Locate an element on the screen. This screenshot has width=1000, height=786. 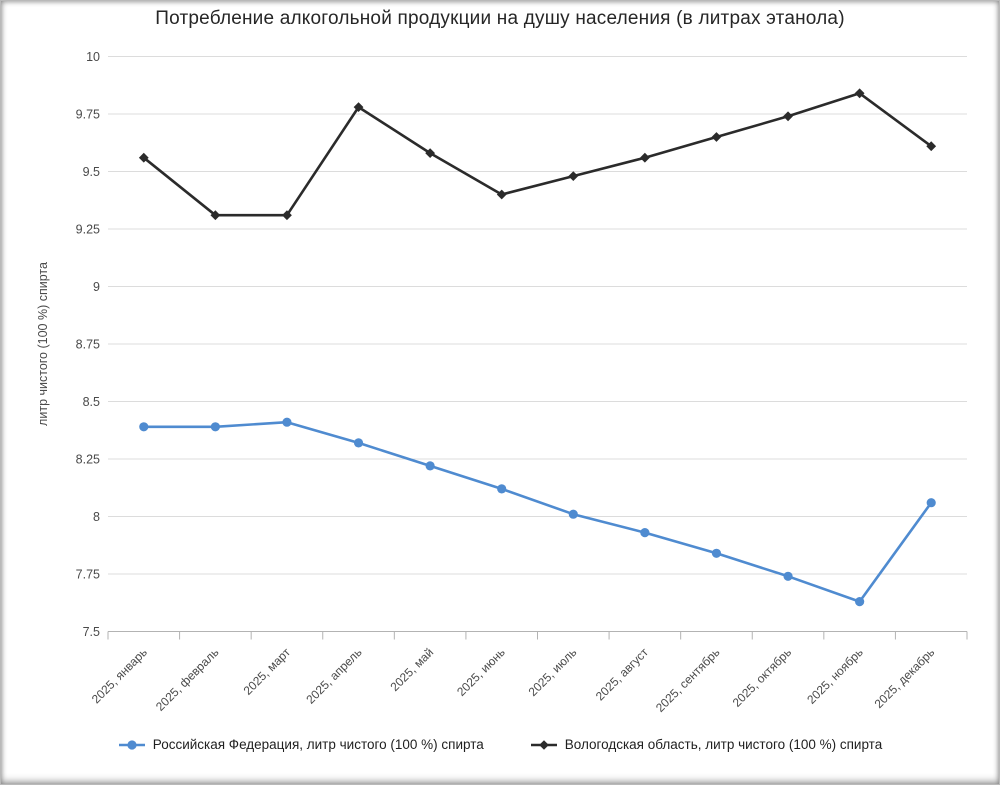
y-axis-tick-label: 7.5 is located at coordinates (91, 632).